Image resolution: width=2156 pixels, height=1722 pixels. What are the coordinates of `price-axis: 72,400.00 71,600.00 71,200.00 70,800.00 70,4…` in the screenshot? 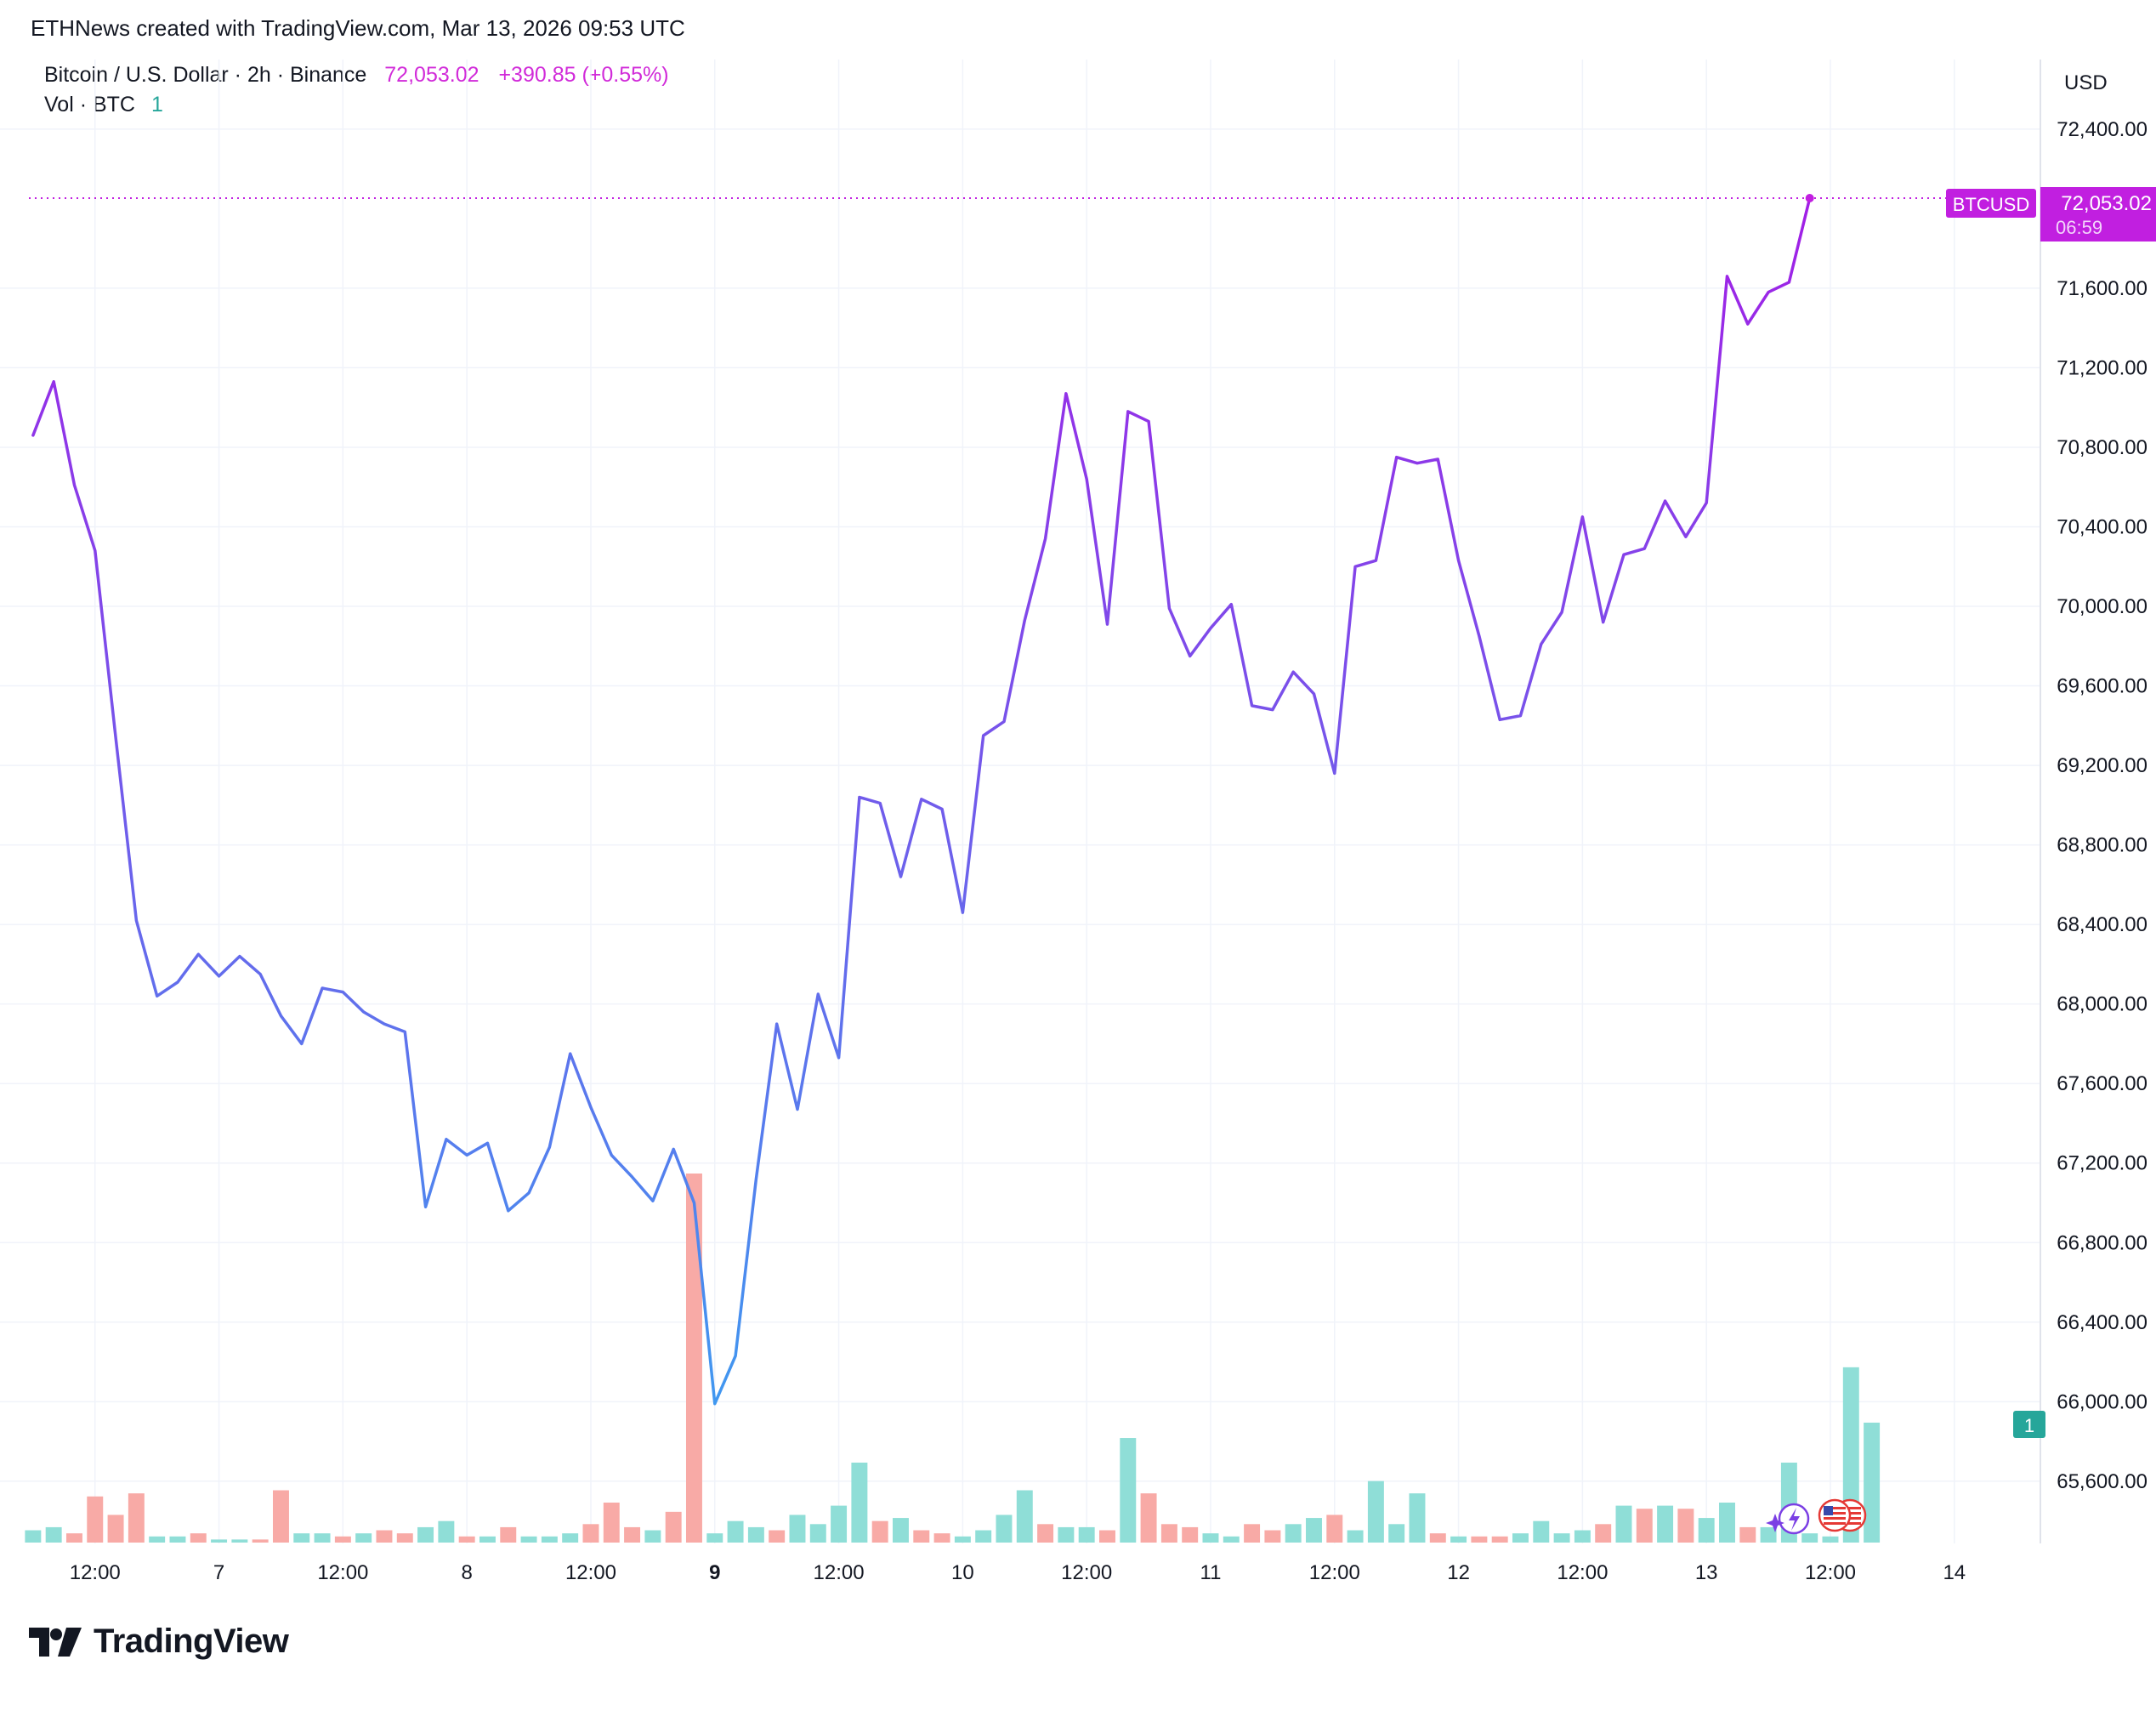 It's located at (2102, 805).